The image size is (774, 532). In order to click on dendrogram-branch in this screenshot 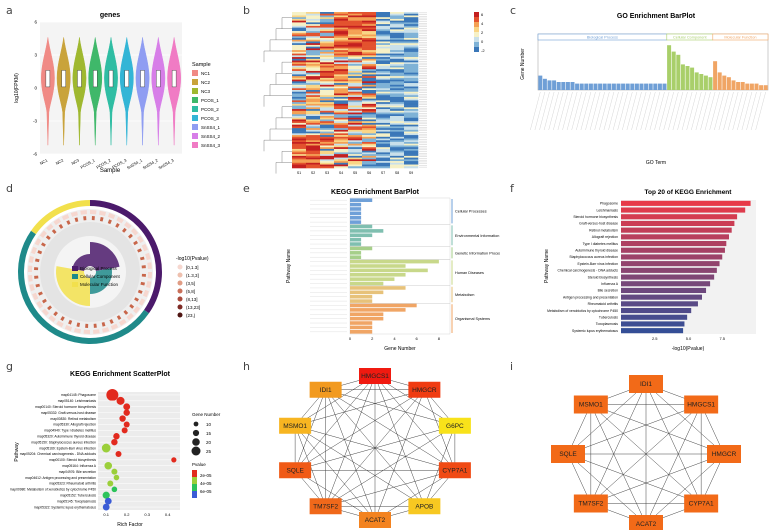, I will do `click(283, 79)`.